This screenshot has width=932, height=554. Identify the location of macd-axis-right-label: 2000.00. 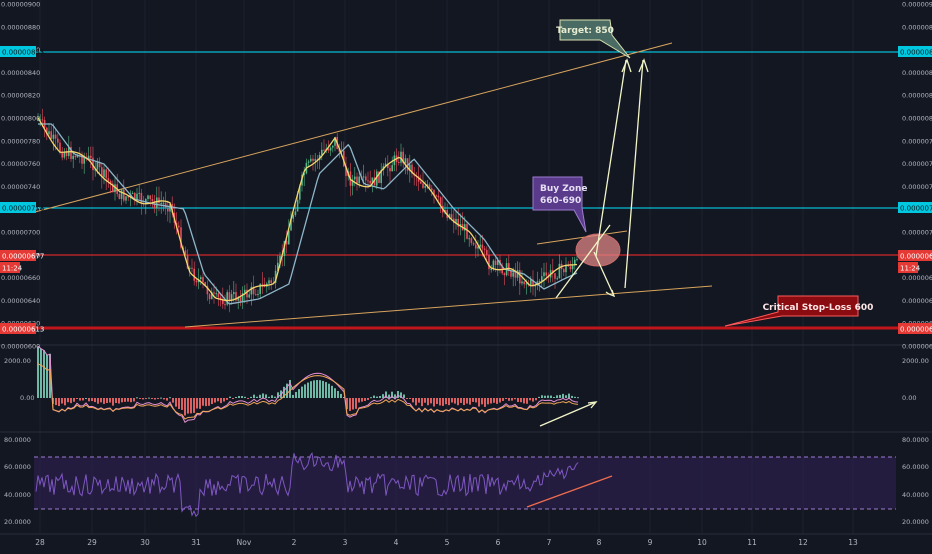
(915, 361).